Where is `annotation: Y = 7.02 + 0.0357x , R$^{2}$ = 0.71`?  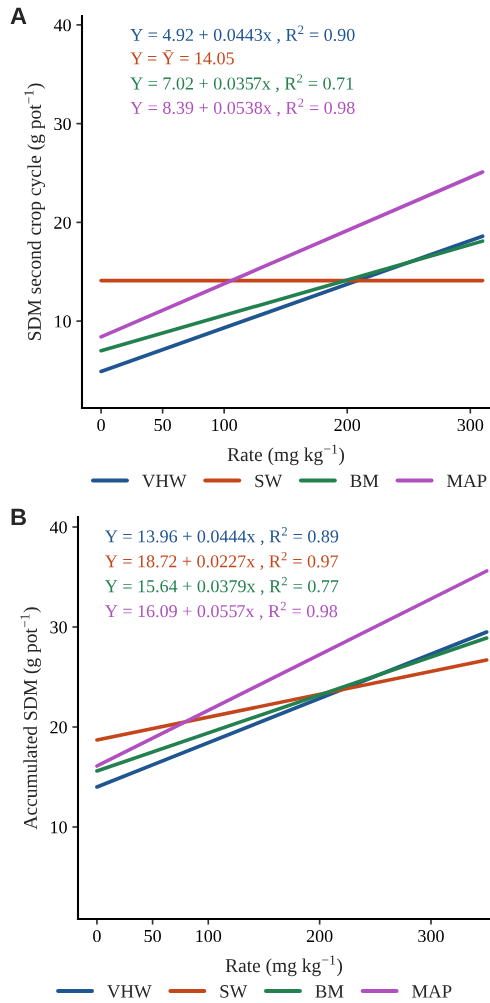
annotation: Y = 7.02 + 0.0357x , R$^{2}$ = 0.71 is located at coordinates (242, 83).